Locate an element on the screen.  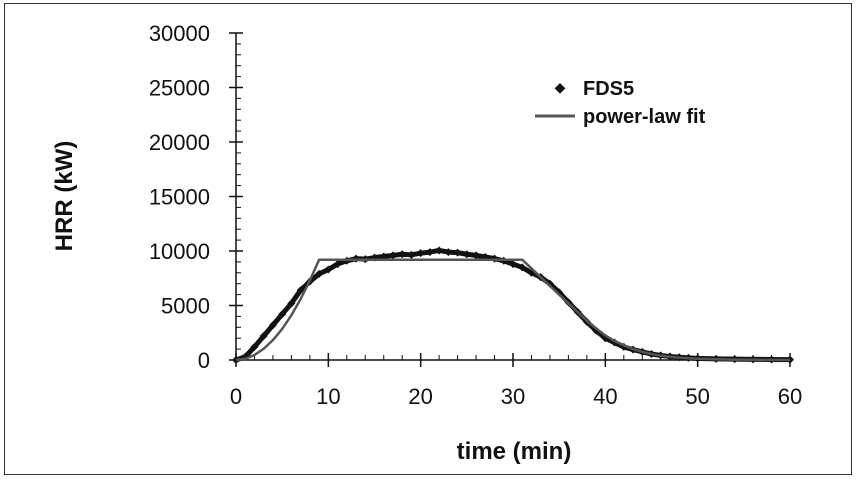
x-tick-label: 30 is located at coordinates (513, 396).